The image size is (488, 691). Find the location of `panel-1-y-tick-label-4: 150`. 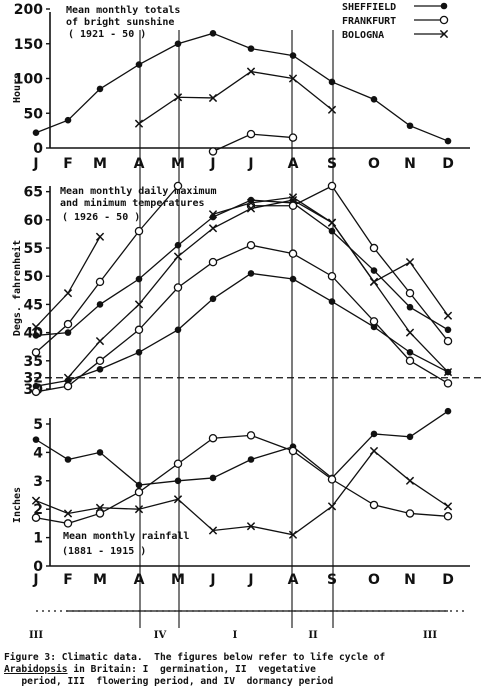

panel-1-y-tick-label-4: 150 is located at coordinates (28, 45).